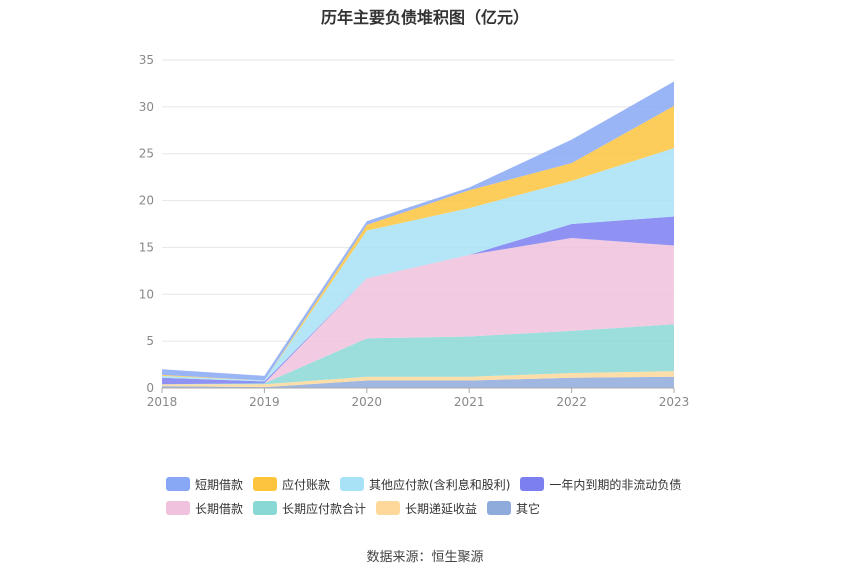 The image size is (850, 575). Describe the element at coordinates (441, 508) in the screenshot. I see `legend-label: 长期递延收益` at that location.